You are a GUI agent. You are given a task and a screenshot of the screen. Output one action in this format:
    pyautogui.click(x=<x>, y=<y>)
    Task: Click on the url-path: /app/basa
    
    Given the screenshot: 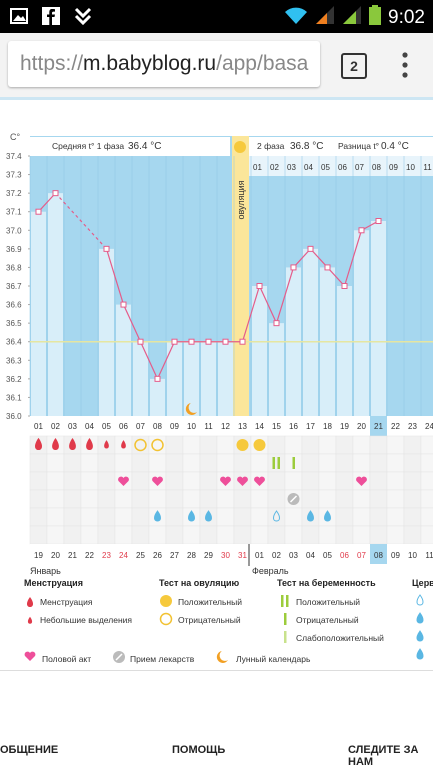 What is the action you would take?
    pyautogui.click(x=262, y=63)
    